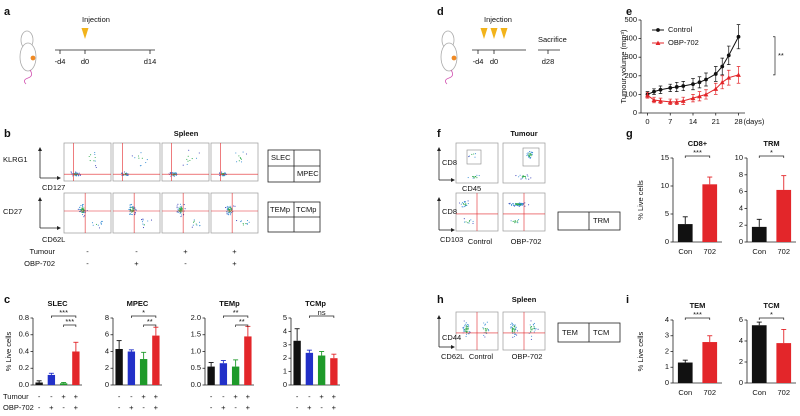 This screenshot has width=800, height=416. I want to click on y-tick-label: 6, so click(107, 334).